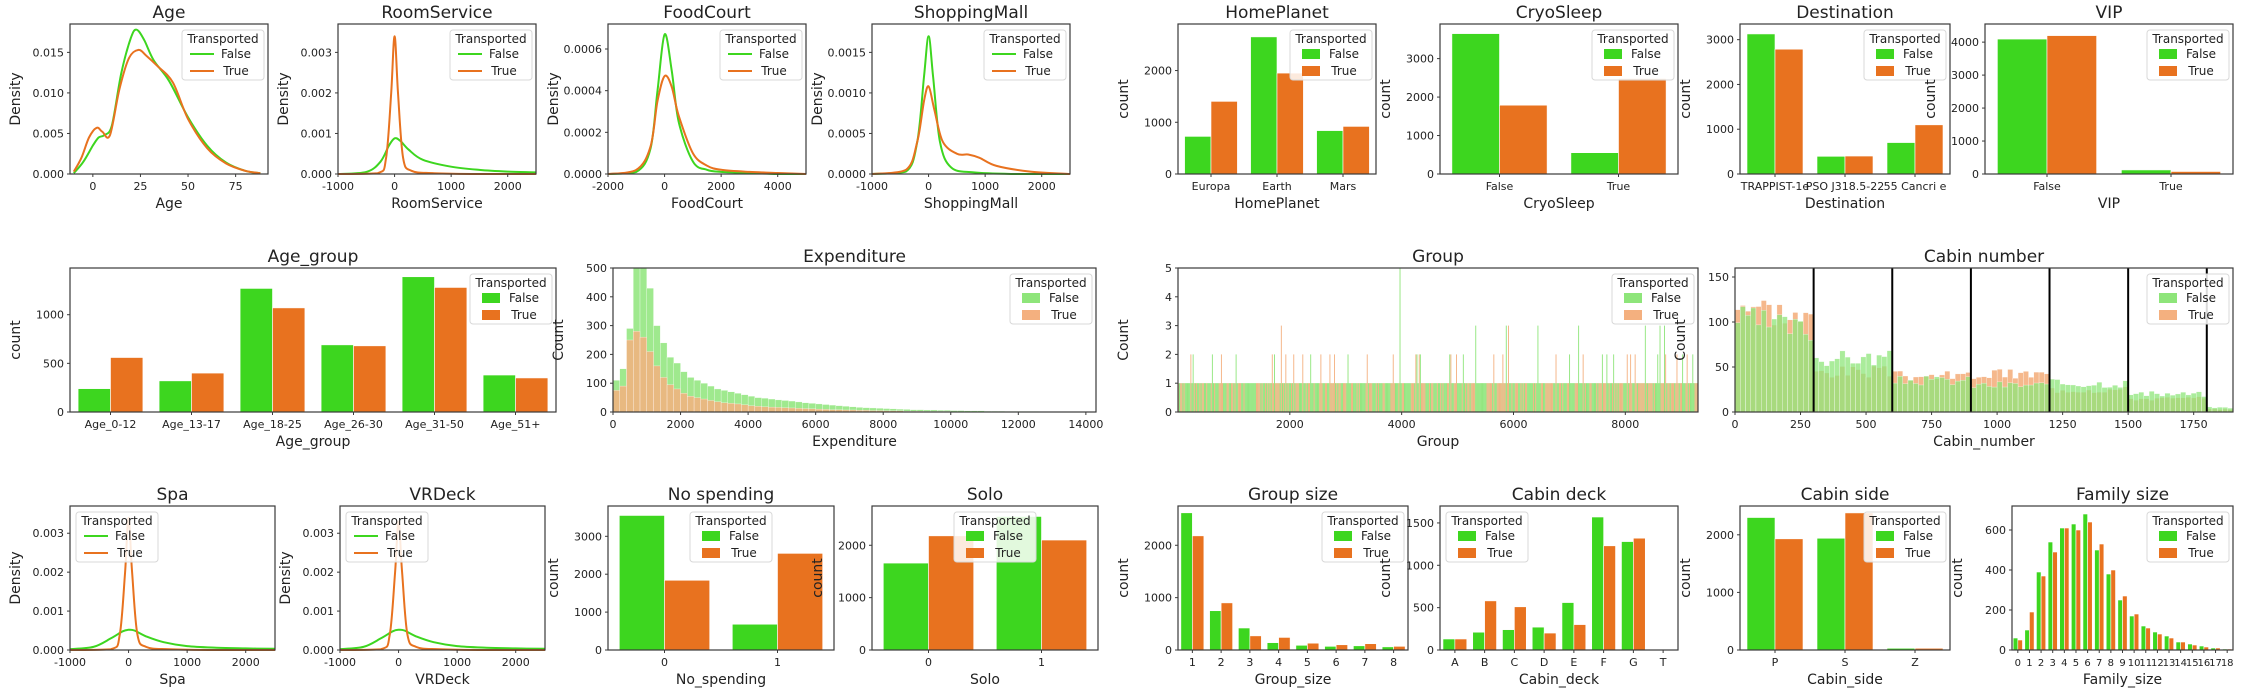  I want to click on y-tick-label: 2000, so click(588, 574).